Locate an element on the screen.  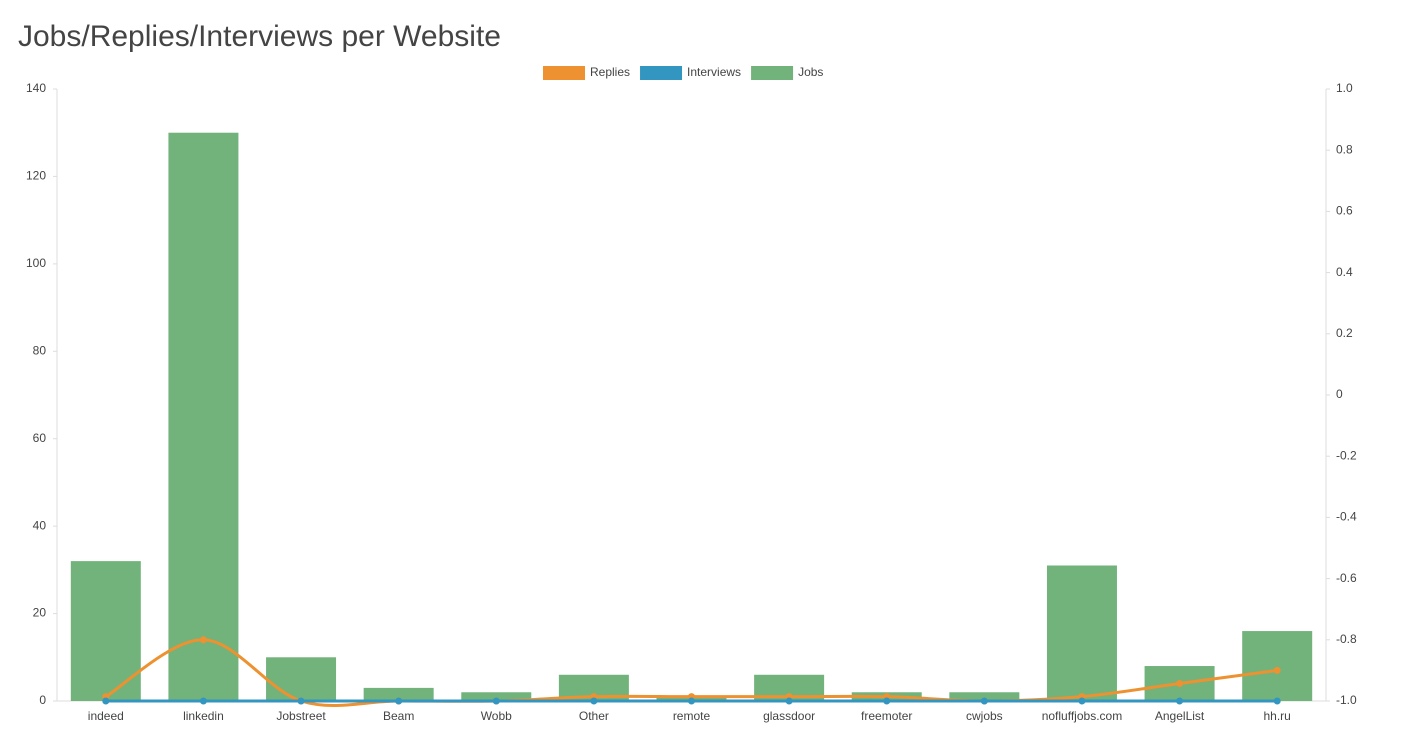
y2-tick-label: -1.0 is located at coordinates (1346, 700).